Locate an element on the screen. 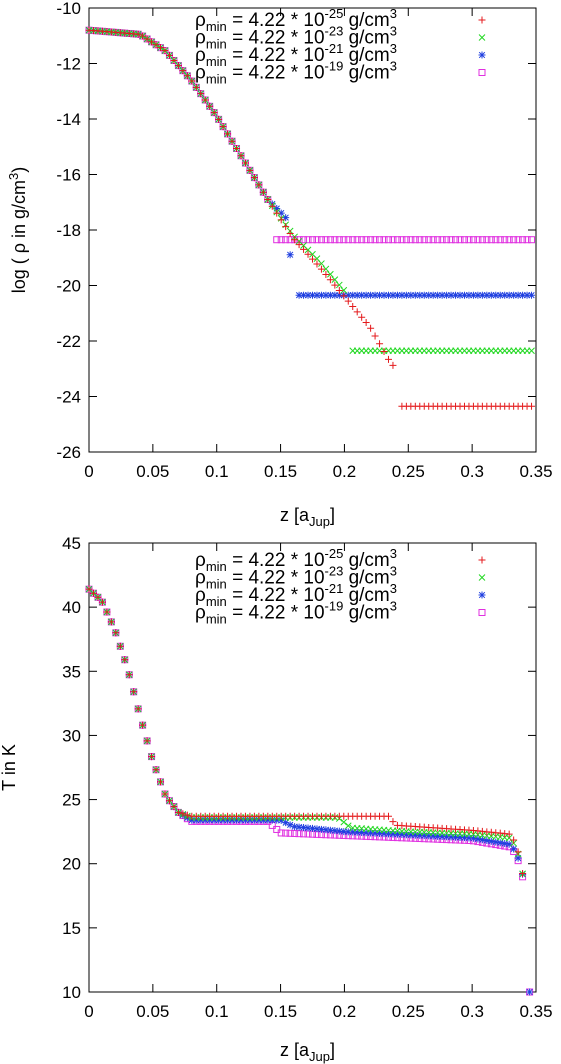  y-tick-label: 40 is located at coordinates (71, 607).